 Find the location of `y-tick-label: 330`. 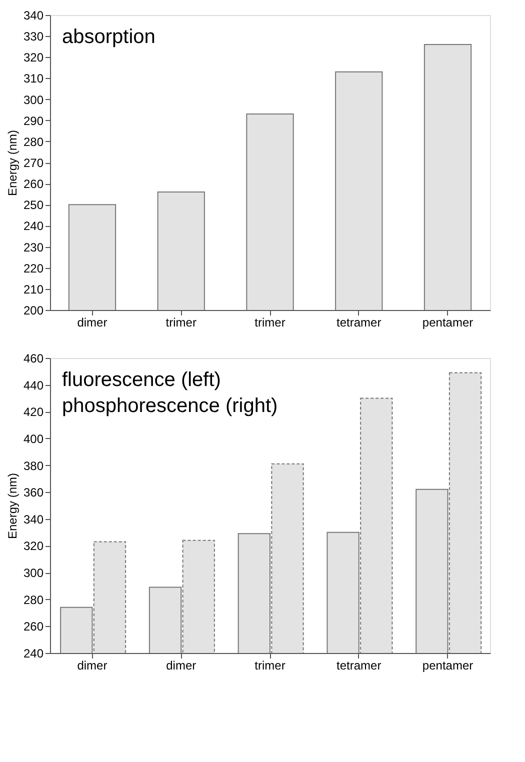

y-tick-label: 330 is located at coordinates (33, 37).